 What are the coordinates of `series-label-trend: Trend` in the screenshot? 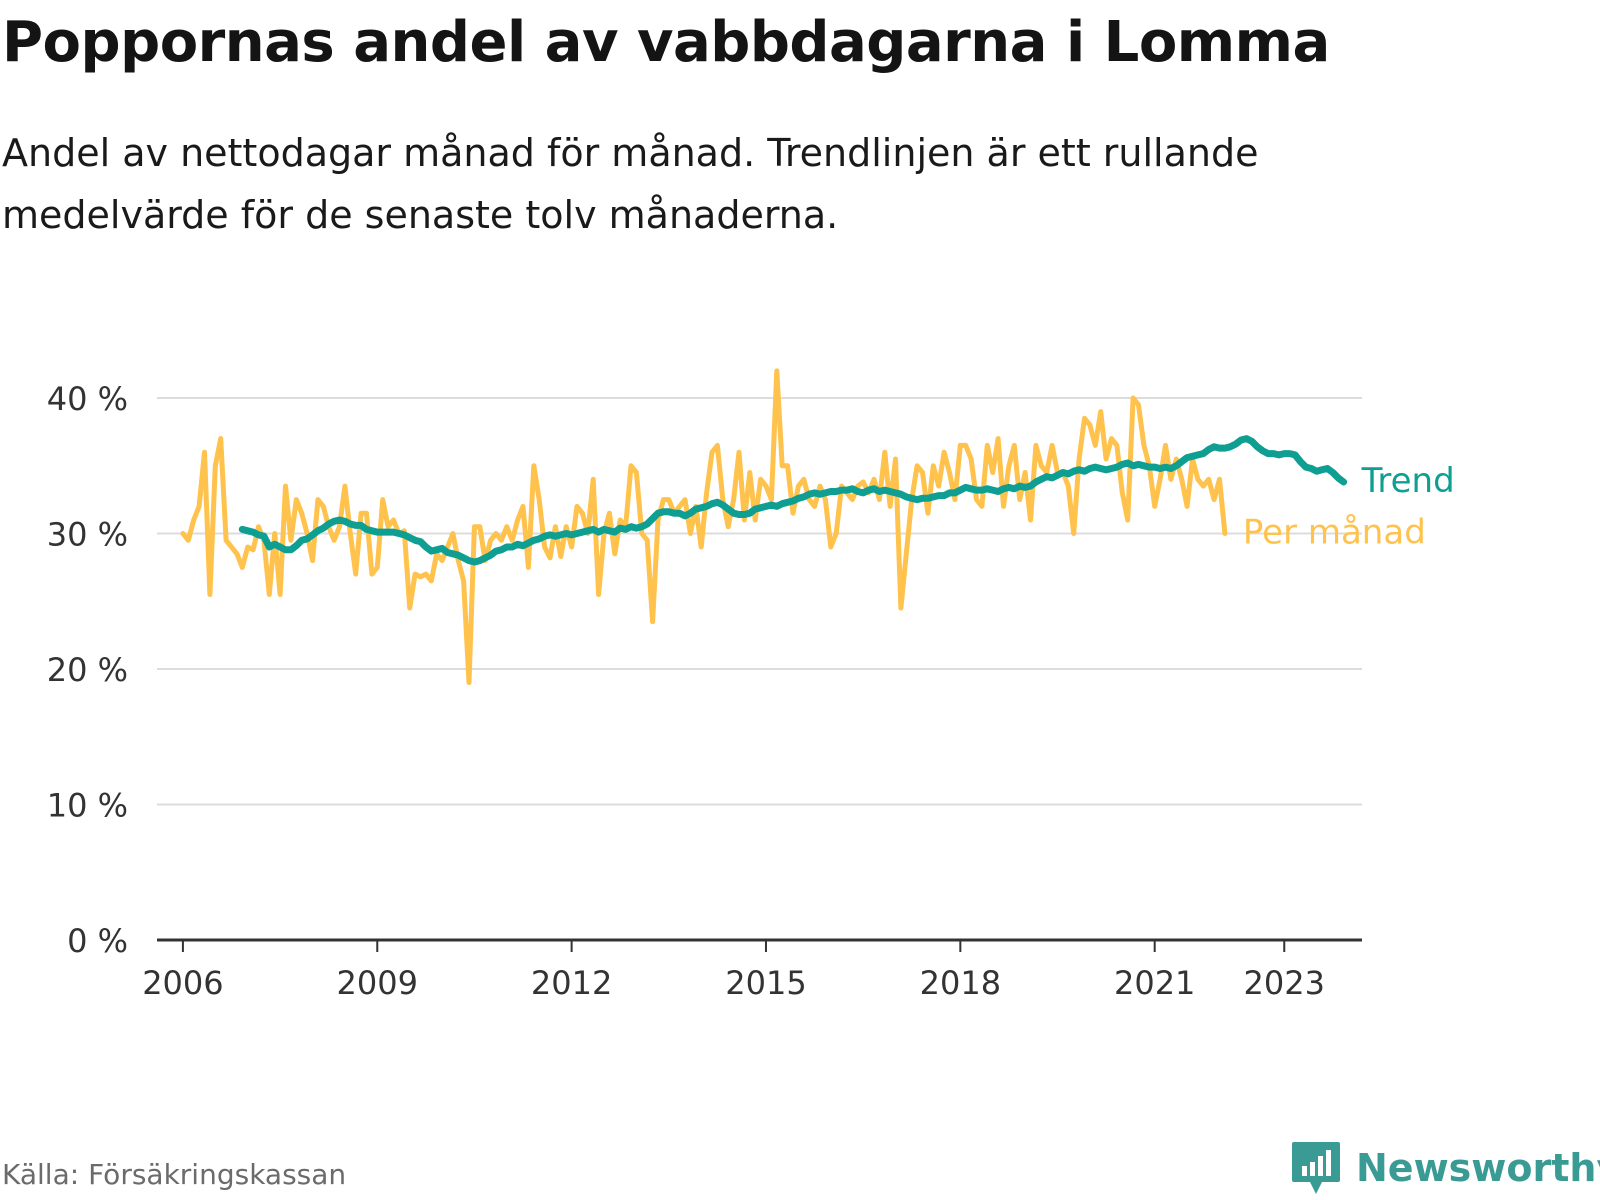 It's located at (1408, 481).